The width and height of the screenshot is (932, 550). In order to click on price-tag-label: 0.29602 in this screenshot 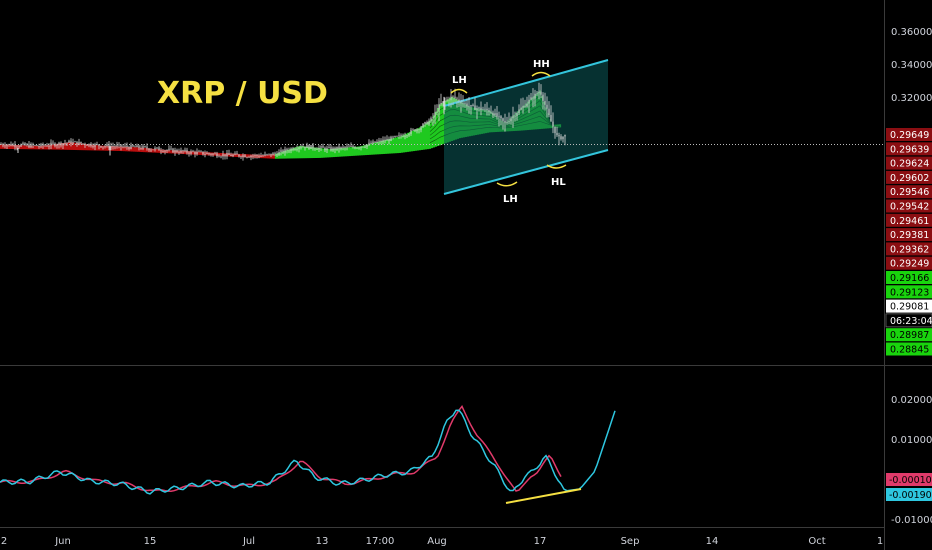, I will do `click(909, 178)`.